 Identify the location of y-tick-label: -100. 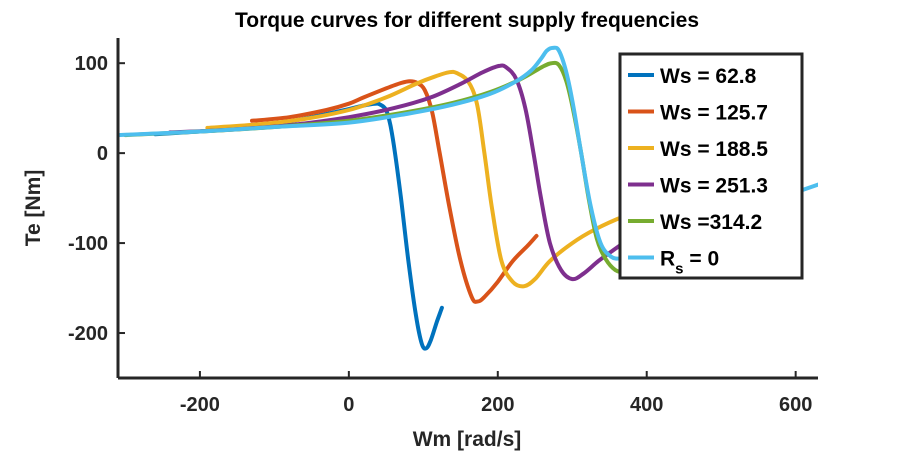
(88, 244).